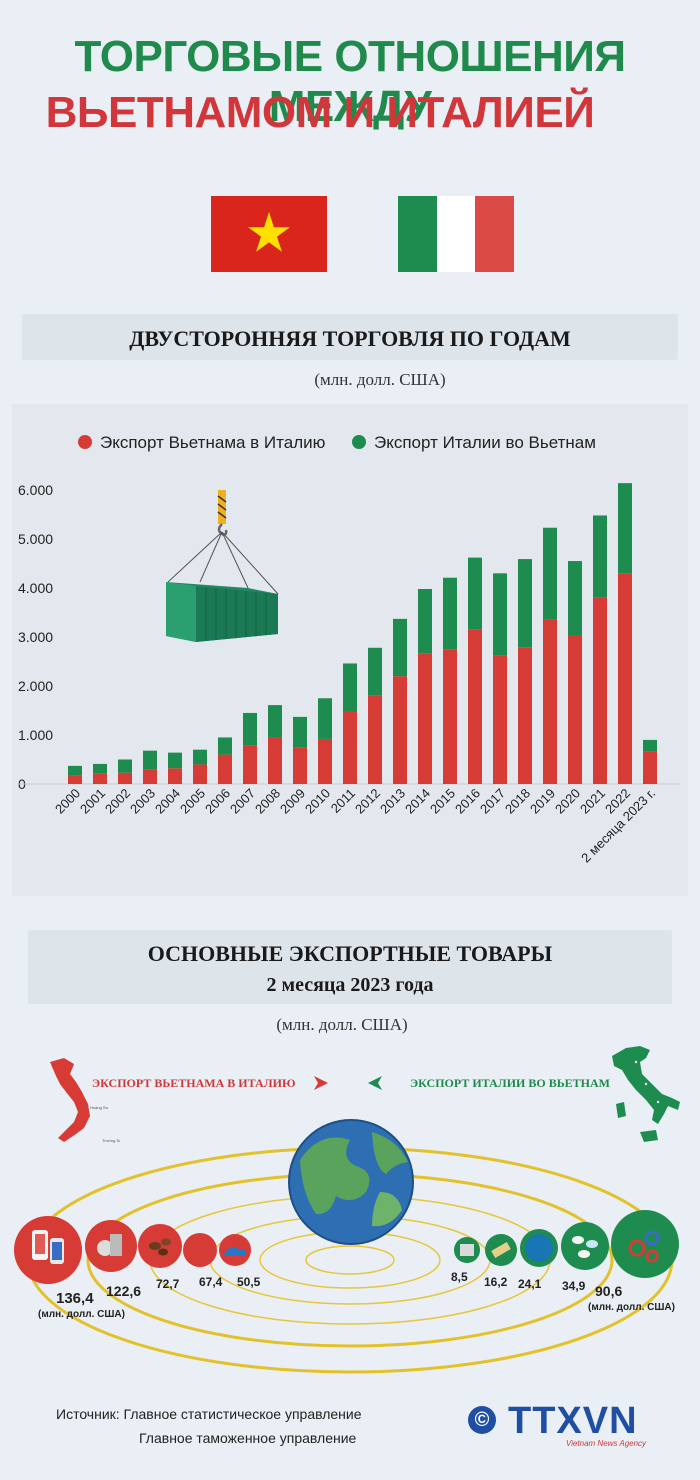 This screenshot has width=700, height=1480. I want to click on y-tick-label: 1.000, so click(35, 735).